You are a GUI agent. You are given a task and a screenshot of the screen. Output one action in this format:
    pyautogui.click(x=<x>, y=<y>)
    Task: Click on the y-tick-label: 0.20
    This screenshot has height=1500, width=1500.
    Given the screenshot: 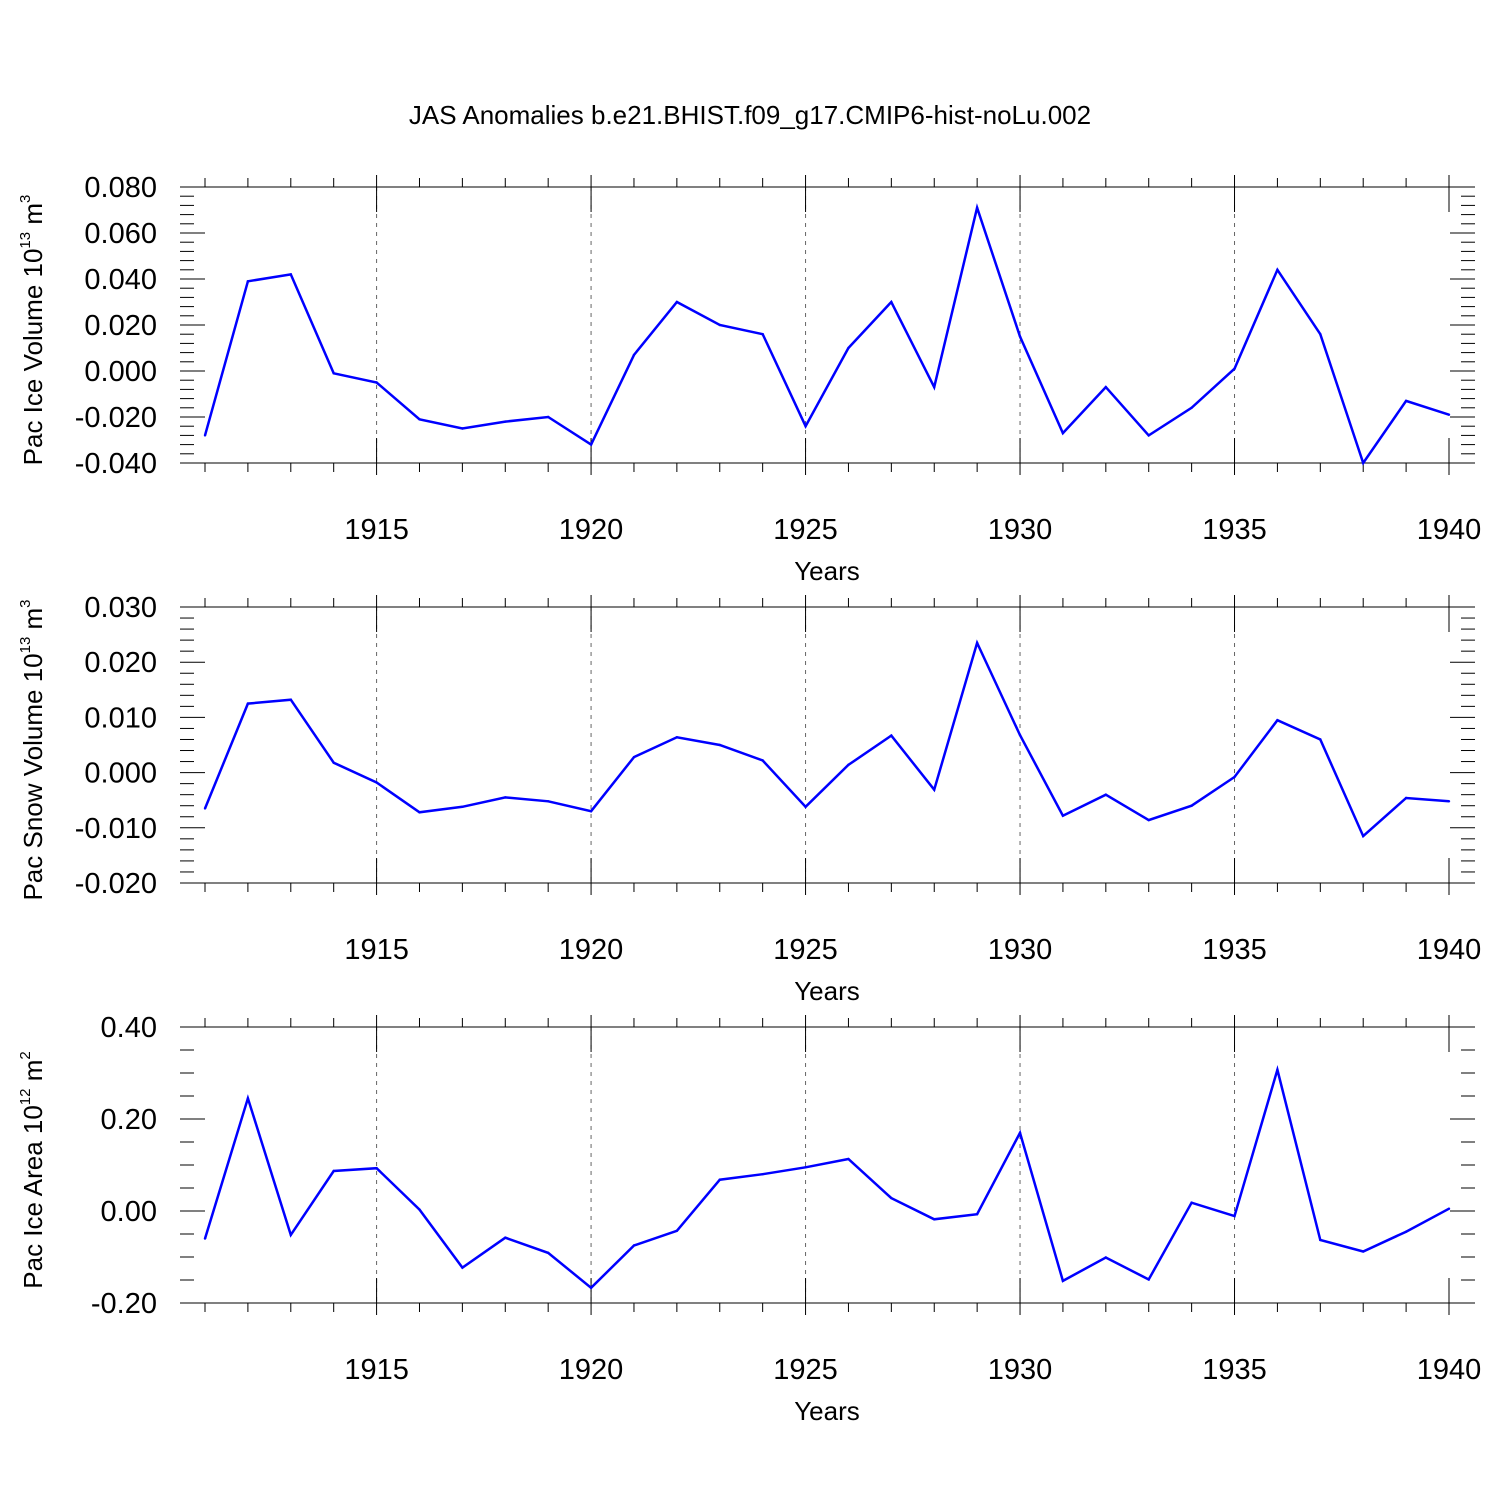 What is the action you would take?
    pyautogui.click(x=129, y=1120)
    